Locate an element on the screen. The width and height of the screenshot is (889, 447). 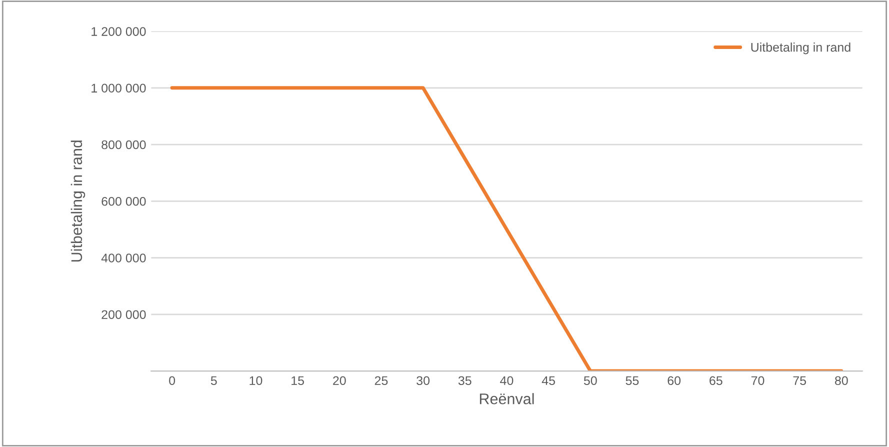
x-tick-label: 55 is located at coordinates (632, 381).